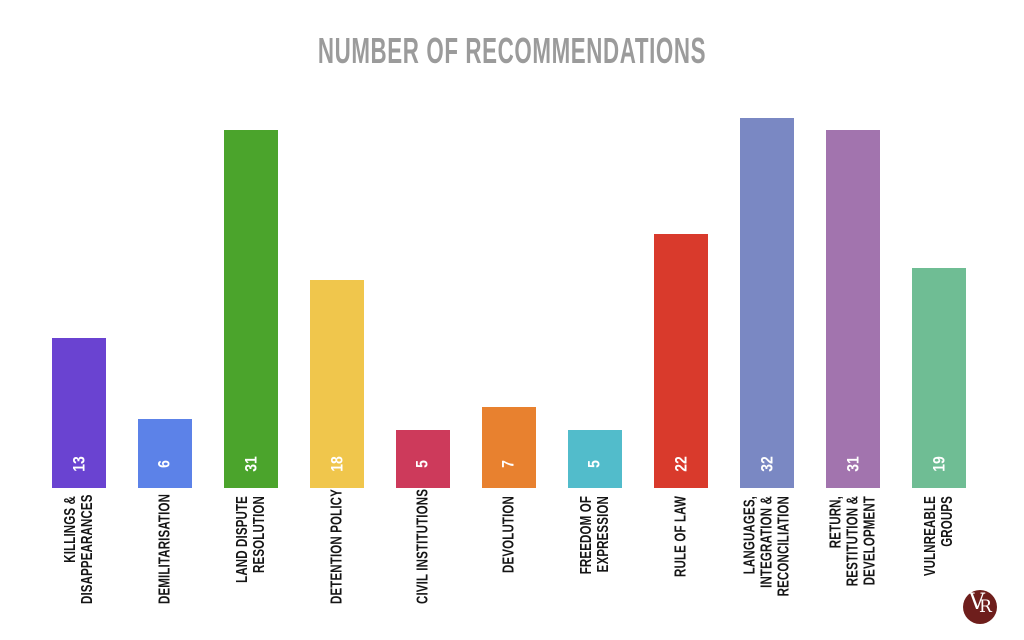 The width and height of the screenshot is (1024, 640). What do you see at coordinates (423, 546) in the screenshot?
I see `category-label: CIVIL INSTITUTIONS` at bounding box center [423, 546].